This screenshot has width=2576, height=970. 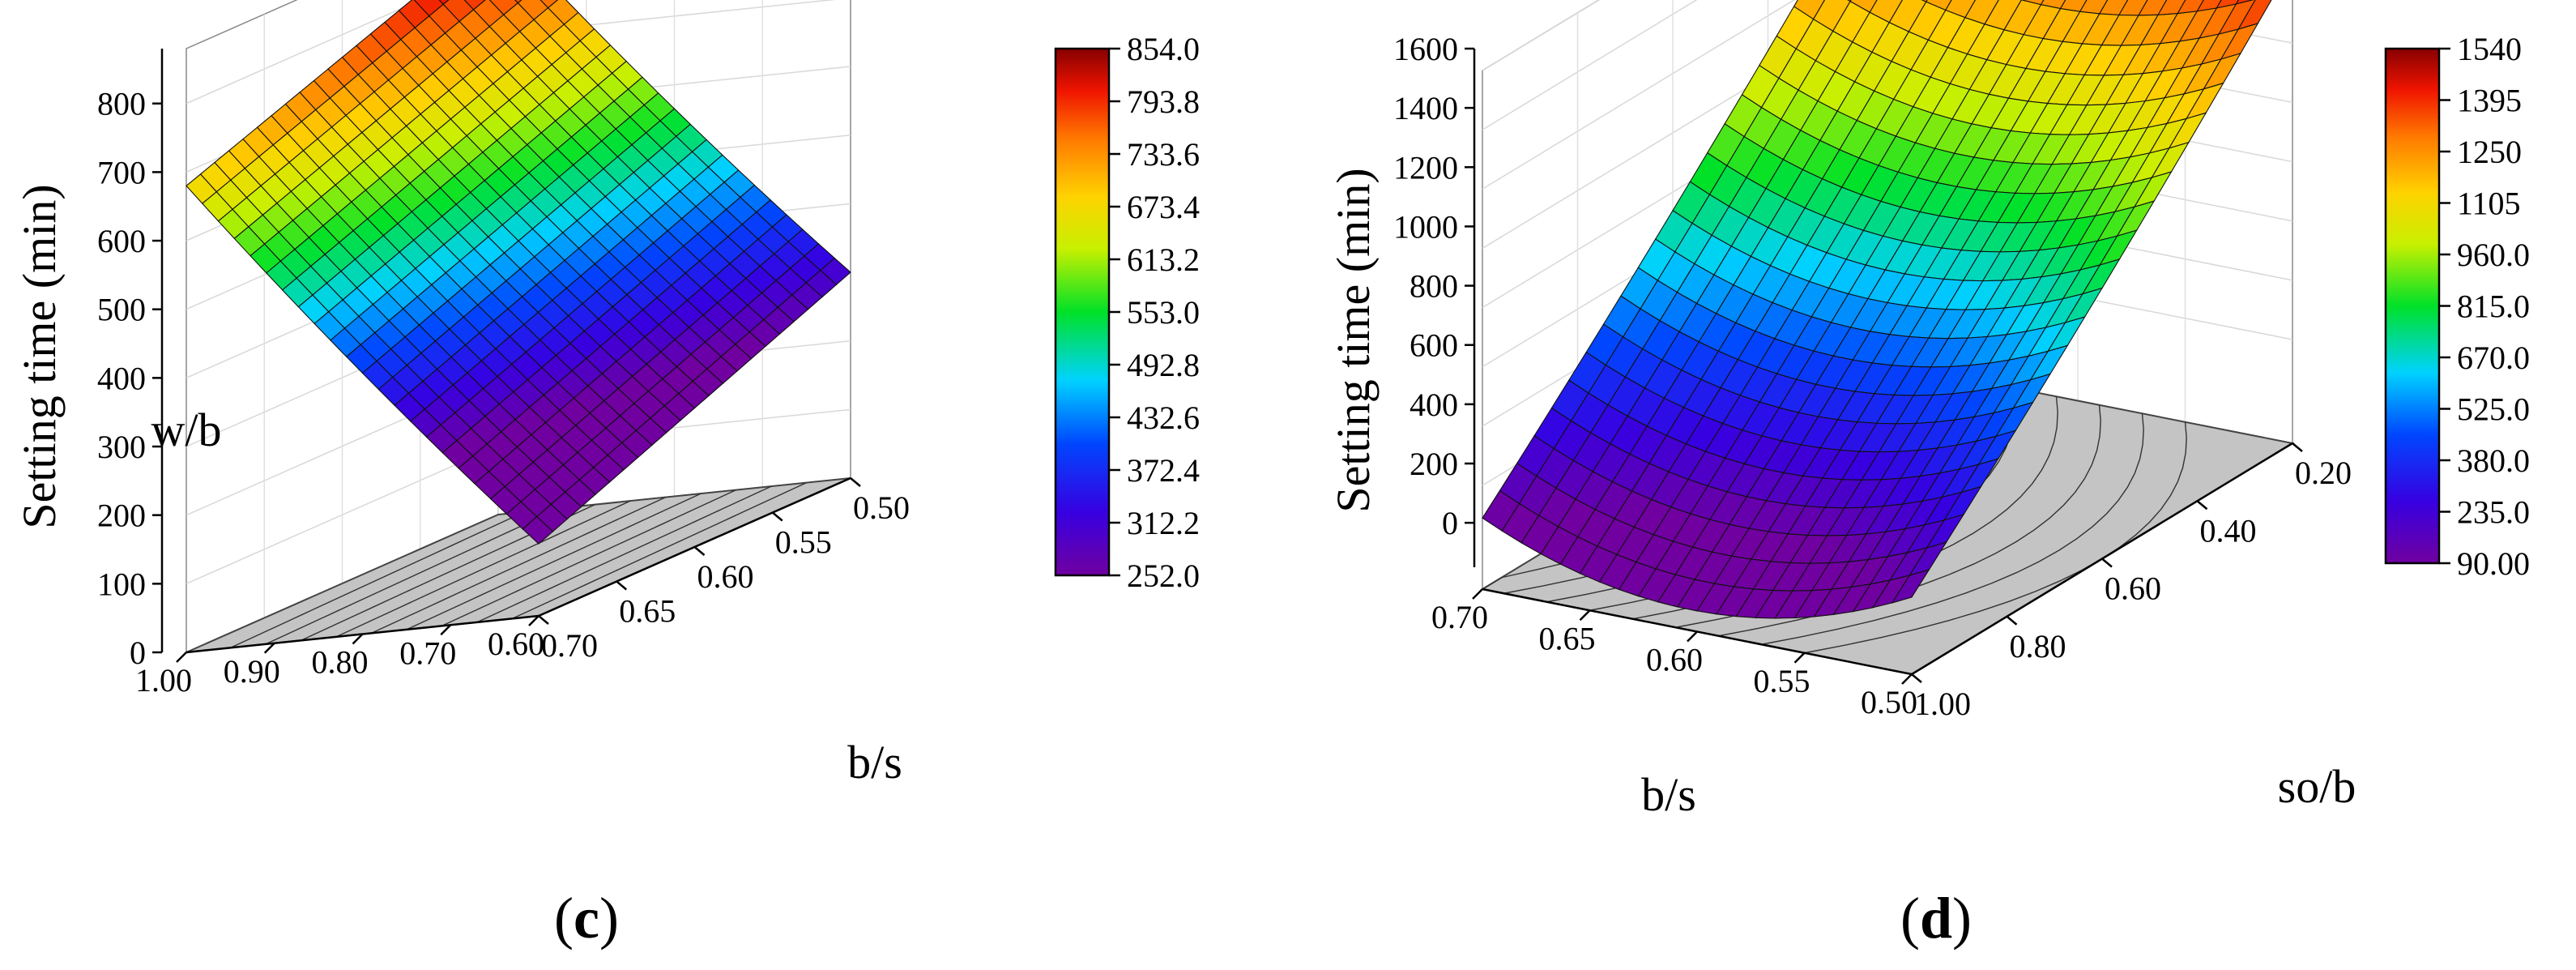 I want to click on x-tick-label: 0.65, so click(x=1567, y=638).